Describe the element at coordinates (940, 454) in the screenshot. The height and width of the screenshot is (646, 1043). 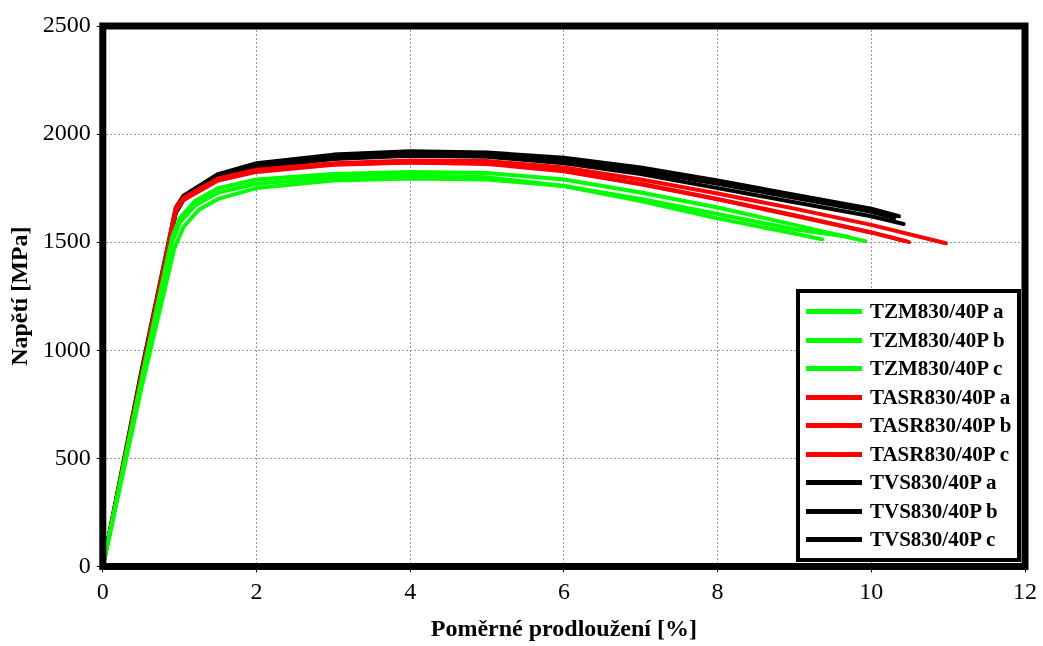
I see `legend-label: TASR830/40P c` at that location.